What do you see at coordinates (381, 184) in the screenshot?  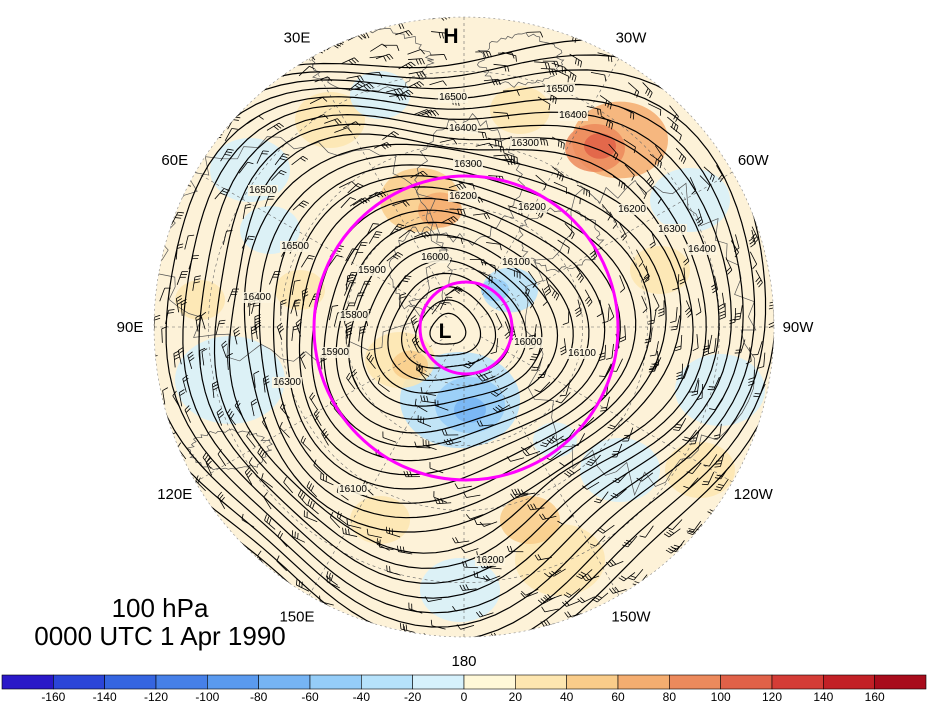 I see `meridian-line` at bounding box center [381, 184].